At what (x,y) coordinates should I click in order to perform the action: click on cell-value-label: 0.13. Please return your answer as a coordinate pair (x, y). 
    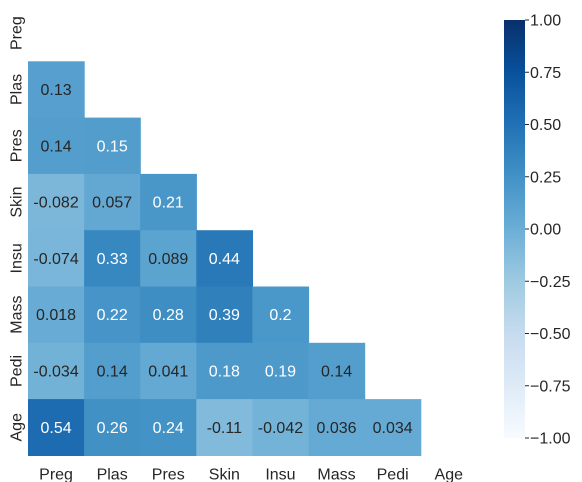
    Looking at the image, I should click on (55, 90).